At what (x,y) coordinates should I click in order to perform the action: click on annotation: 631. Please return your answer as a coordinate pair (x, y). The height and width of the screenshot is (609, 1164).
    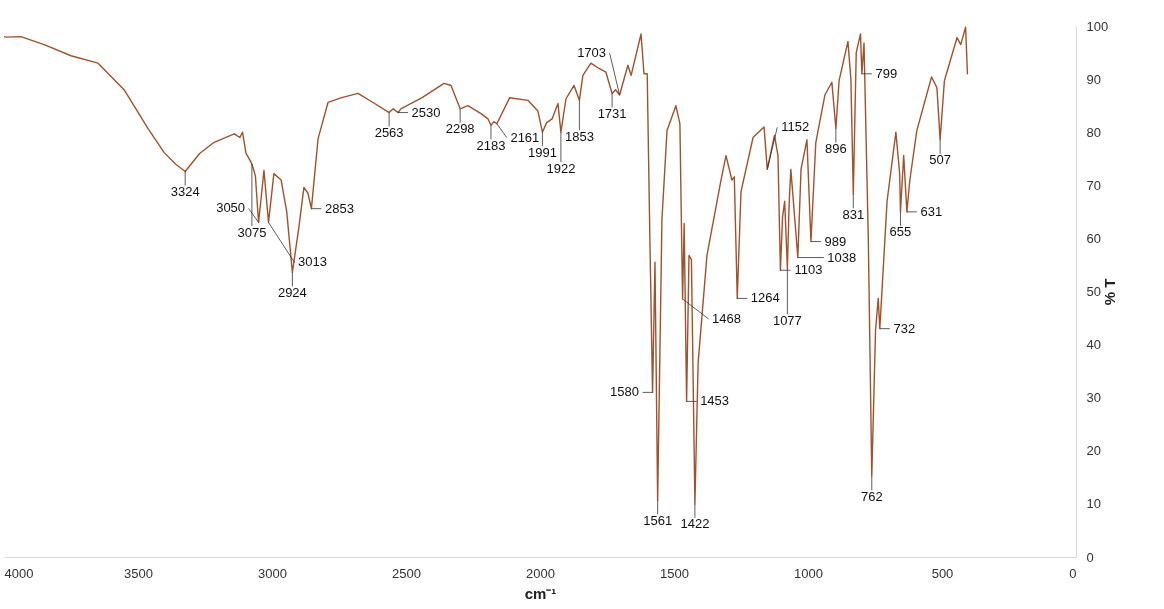
    Looking at the image, I should click on (931, 211).